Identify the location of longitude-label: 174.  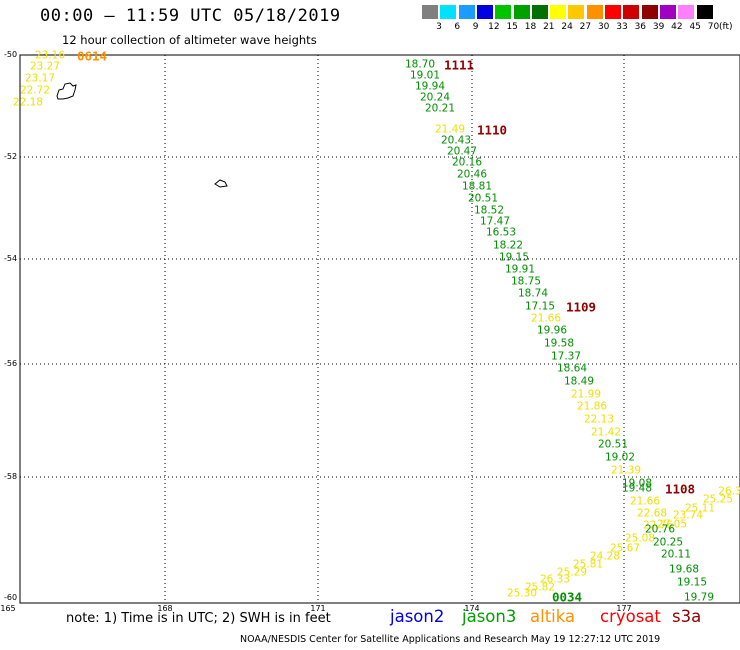
(472, 608).